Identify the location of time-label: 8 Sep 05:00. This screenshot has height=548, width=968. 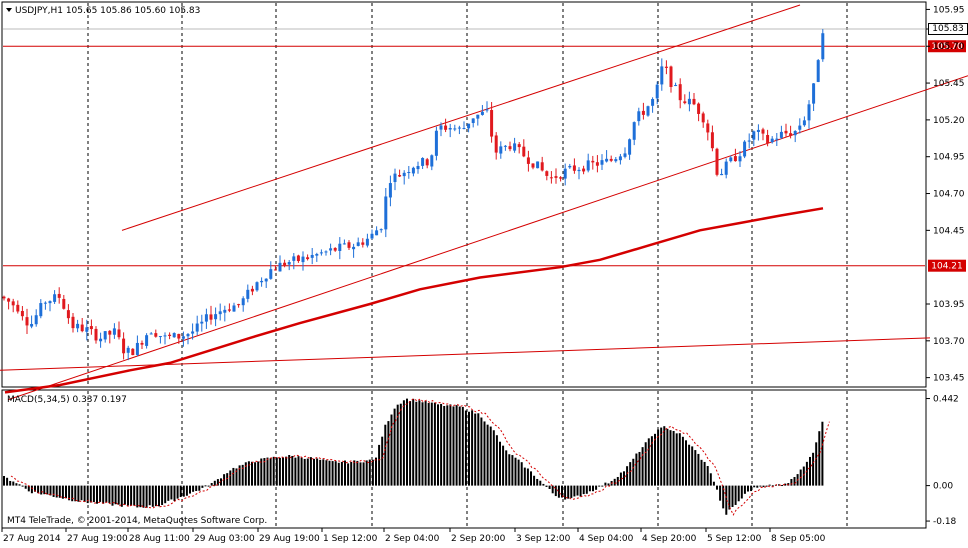
(798, 539).